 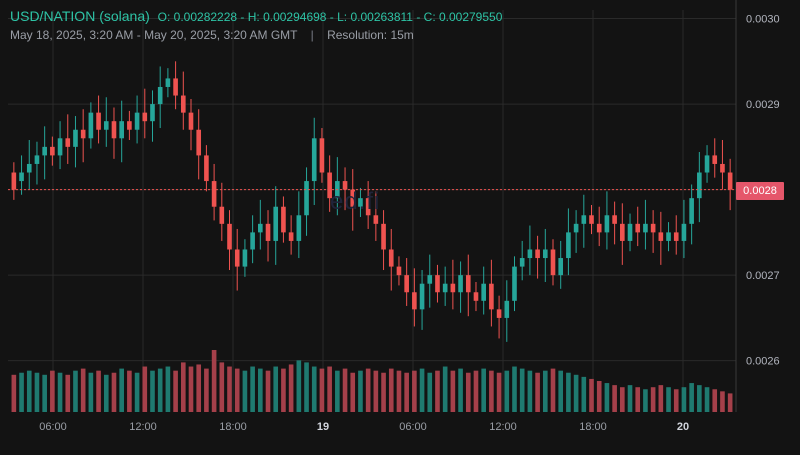 What do you see at coordinates (763, 105) in the screenshot?
I see `y-tick-label: 0.0029` at bounding box center [763, 105].